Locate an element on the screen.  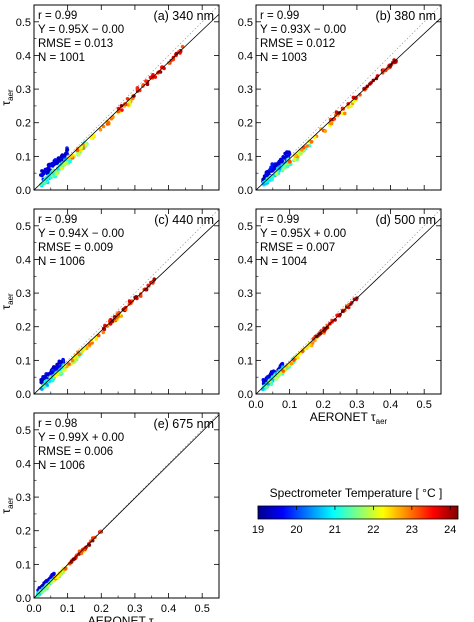
stats-line: N = 1003 is located at coordinates (283, 58).